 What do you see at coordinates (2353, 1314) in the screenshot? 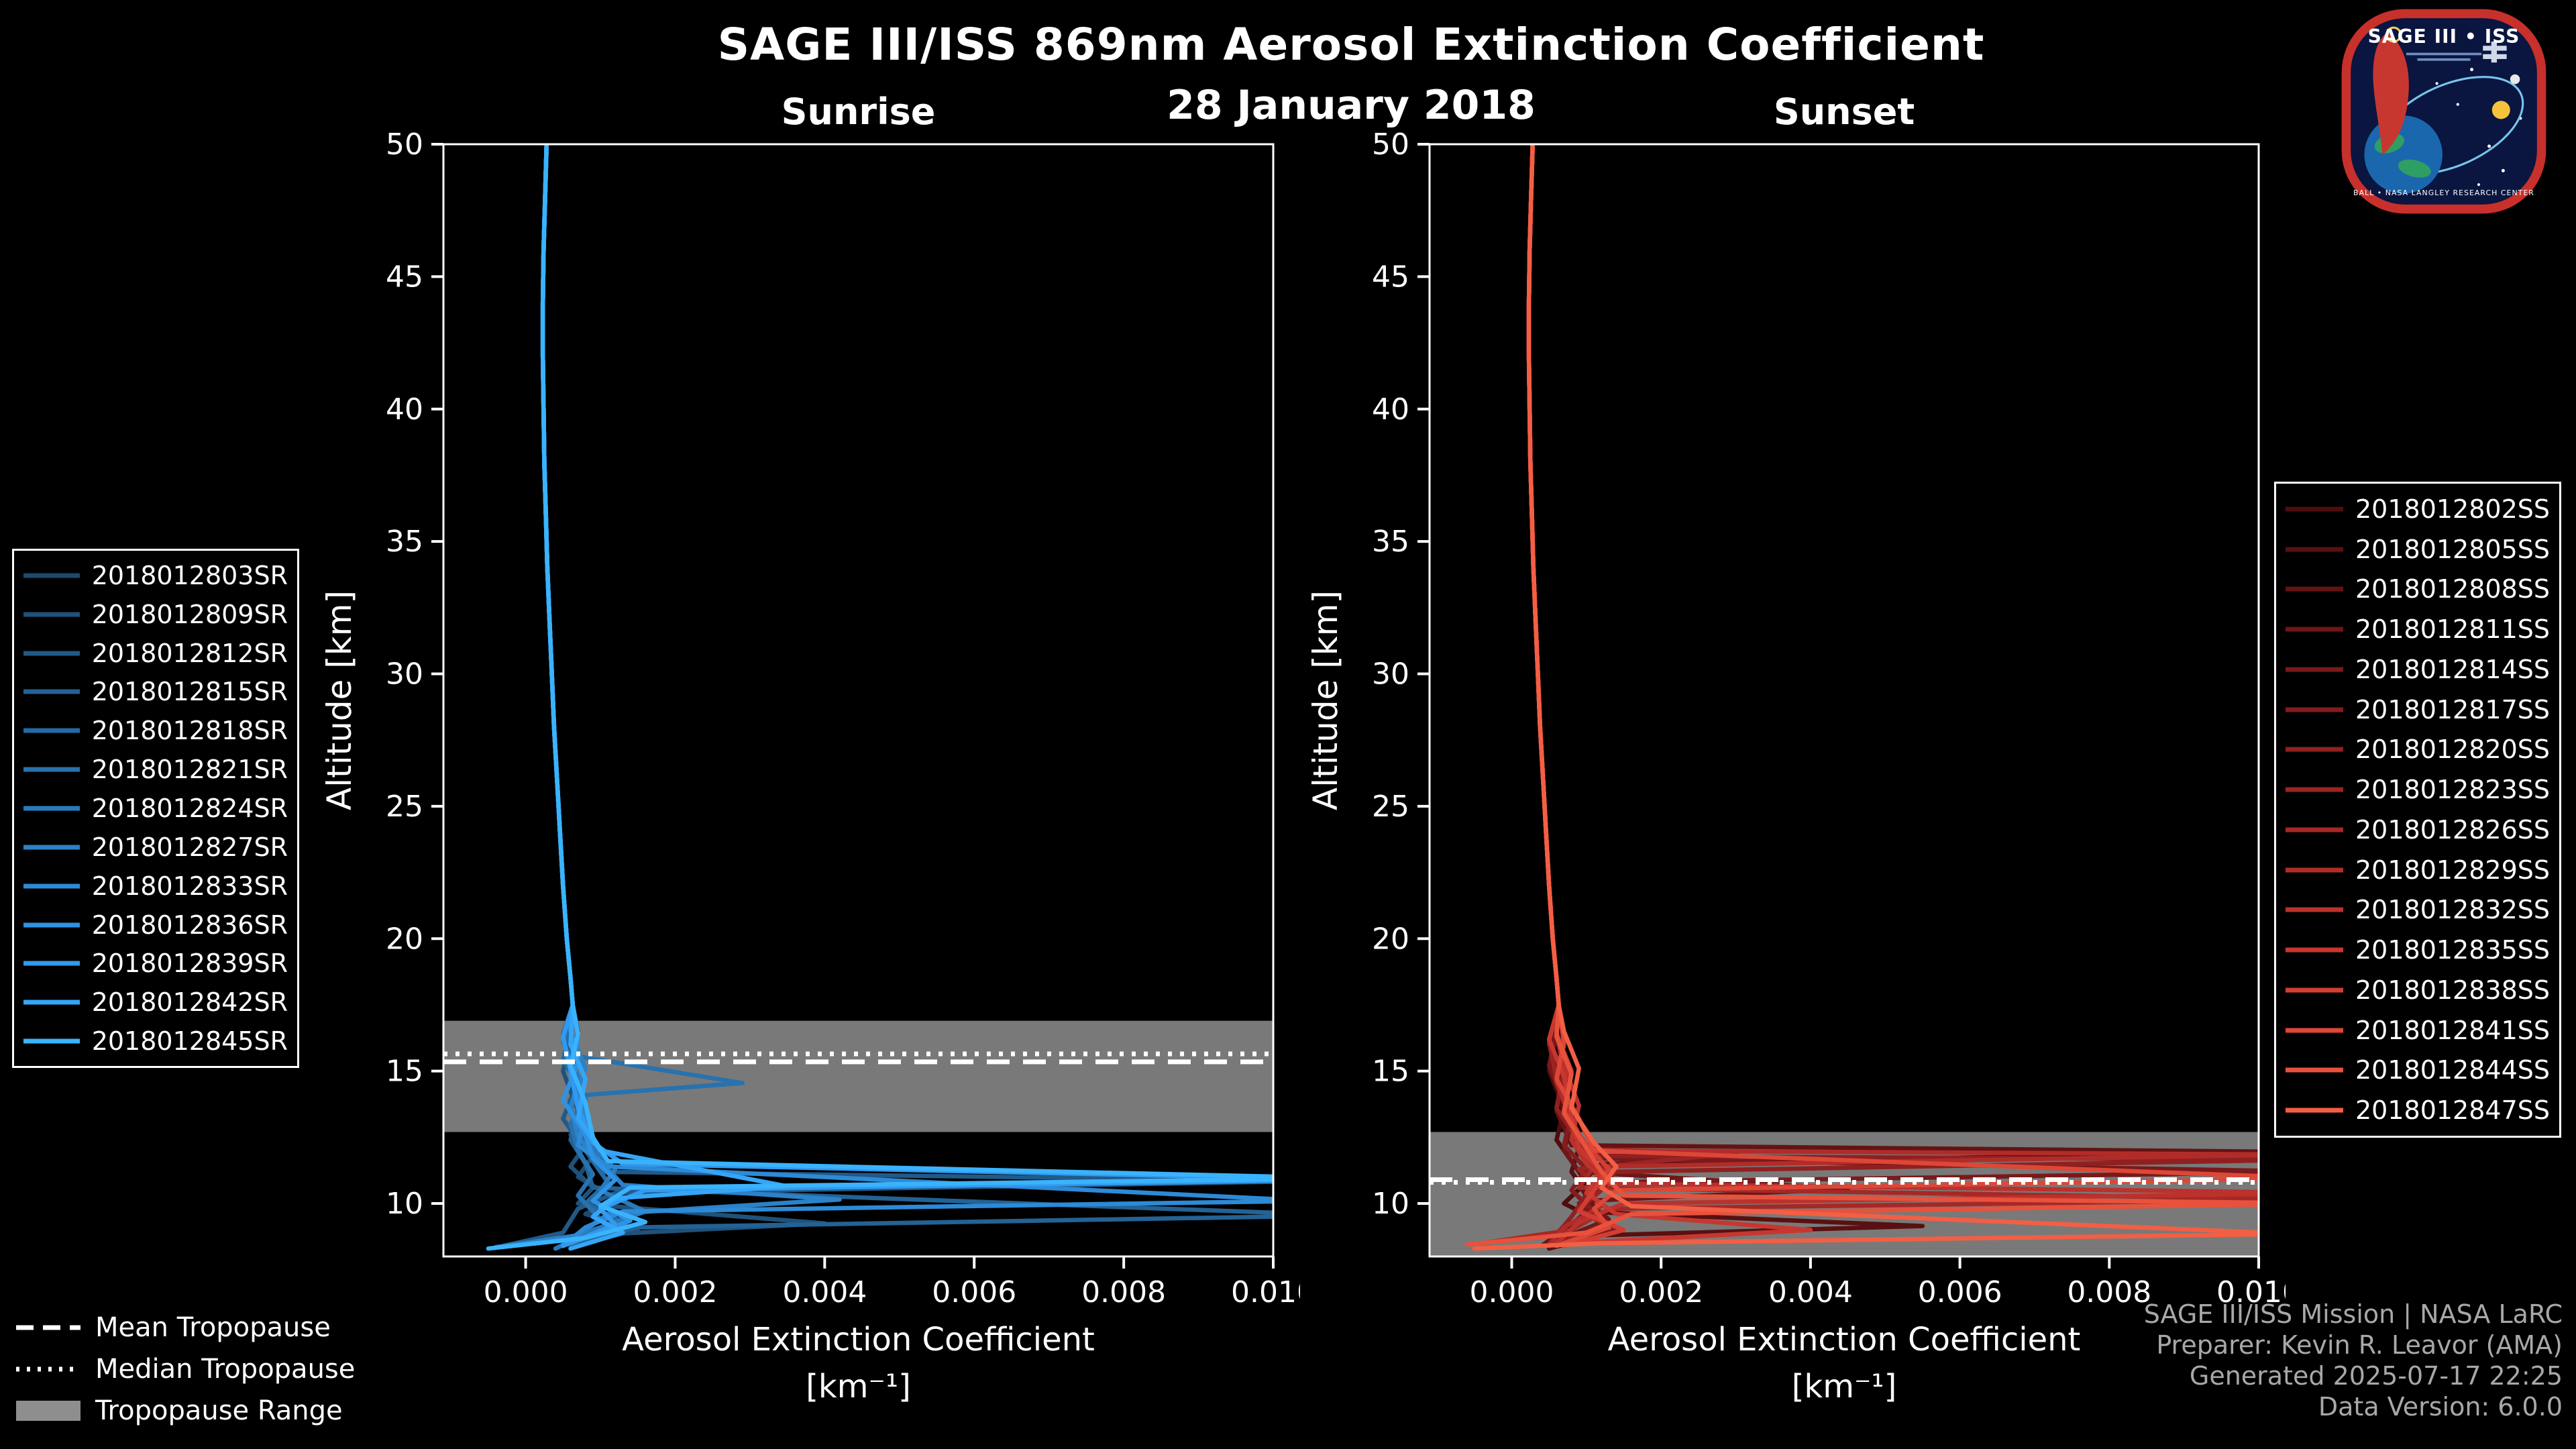
I see `credit-mission: SAGE III/ISS Mission | NASA LaRC` at bounding box center [2353, 1314].